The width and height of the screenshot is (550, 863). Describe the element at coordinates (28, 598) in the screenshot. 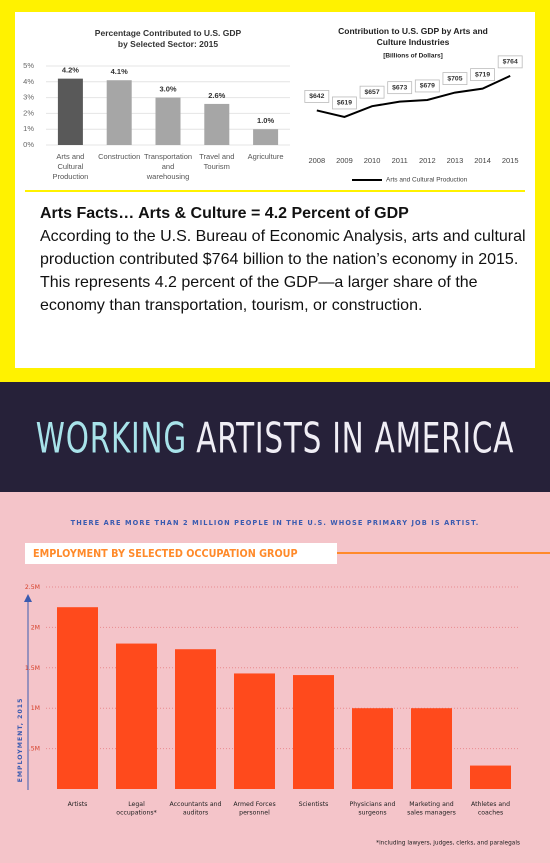

I see `arrow-head` at that location.